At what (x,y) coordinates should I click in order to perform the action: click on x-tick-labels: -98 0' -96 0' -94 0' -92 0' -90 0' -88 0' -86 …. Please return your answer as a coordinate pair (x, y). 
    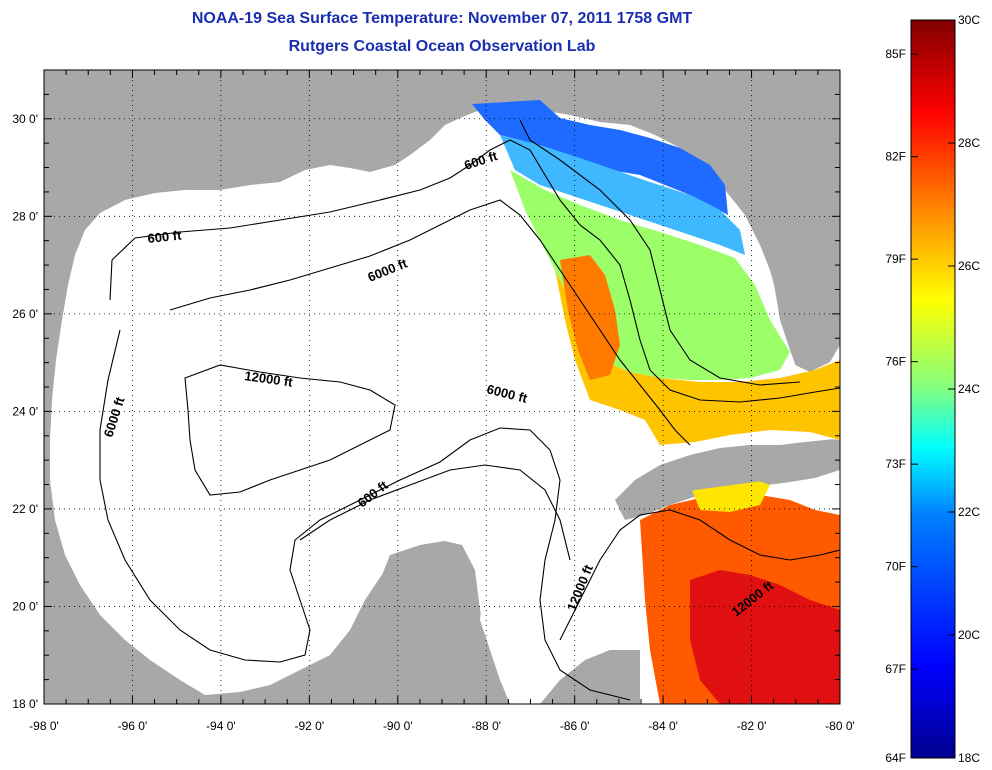
    Looking at the image, I should click on (442, 726).